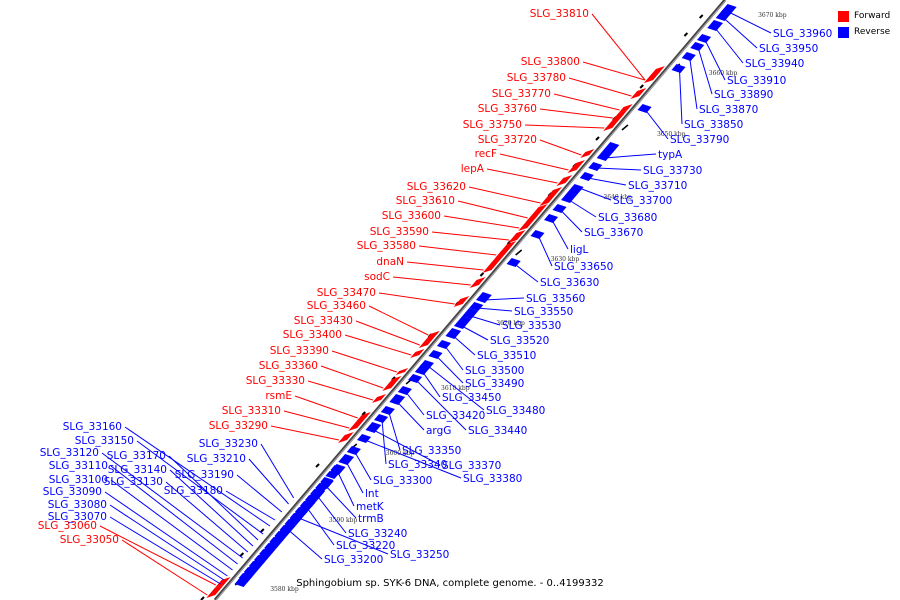  I want to click on scale-tick-label: 3610 kbp, so click(455, 388).